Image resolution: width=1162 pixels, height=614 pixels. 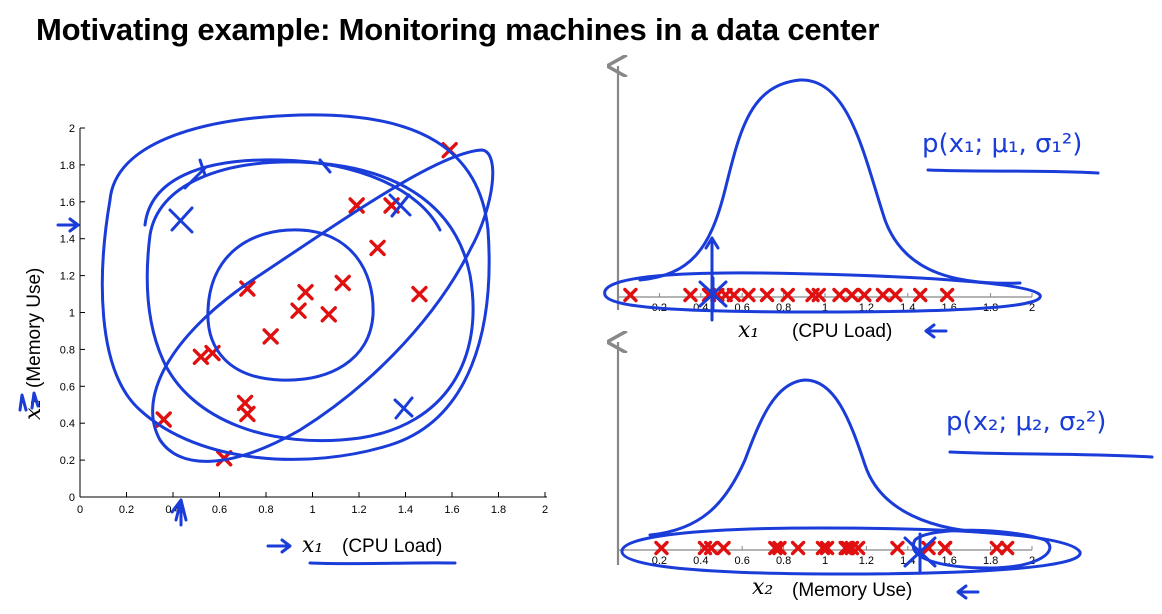 I want to click on x-tick-label: 0.8, so click(x=265, y=510).